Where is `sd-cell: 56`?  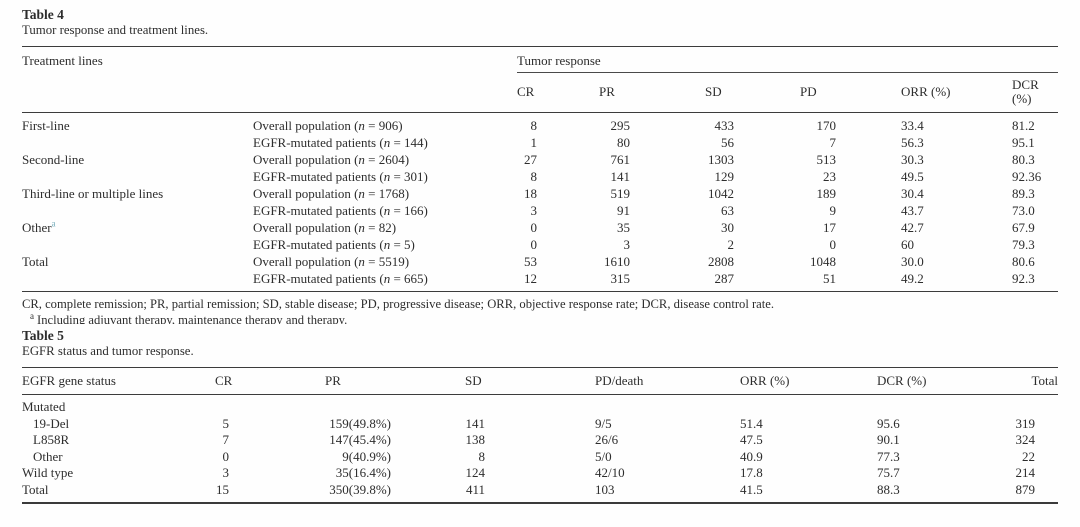 sd-cell: 56 is located at coordinates (728, 142).